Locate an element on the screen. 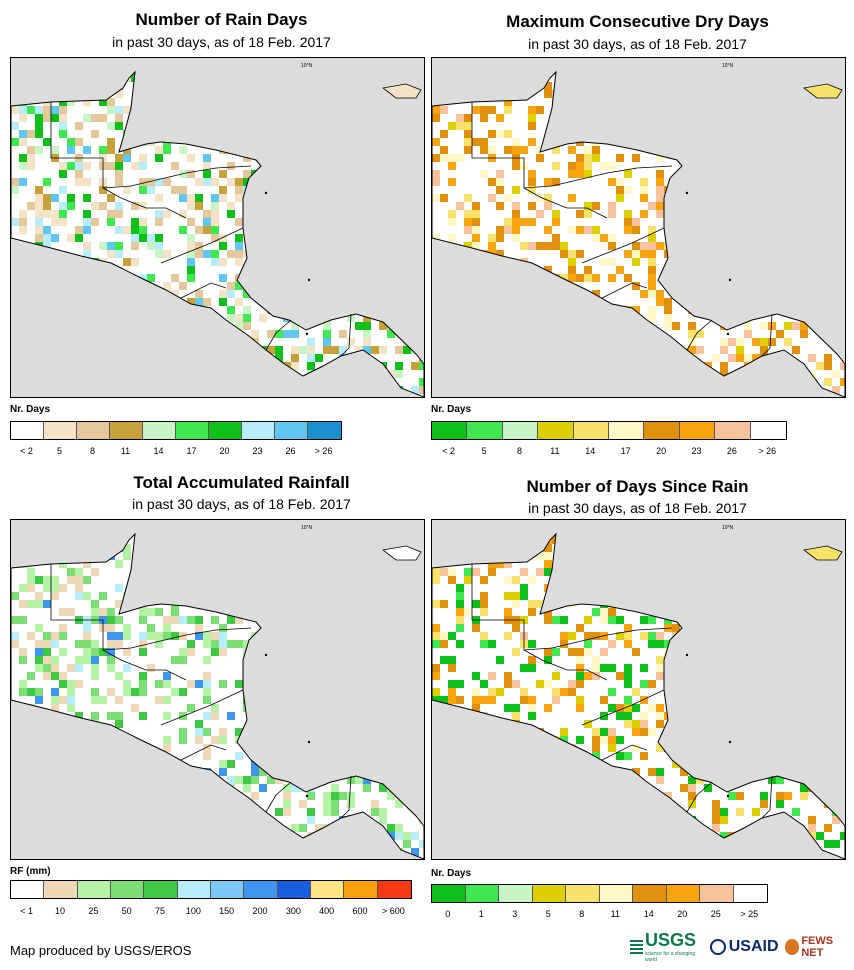 Image resolution: width=854 pixels, height=970 pixels. country-border is located at coordinates (203, 290).